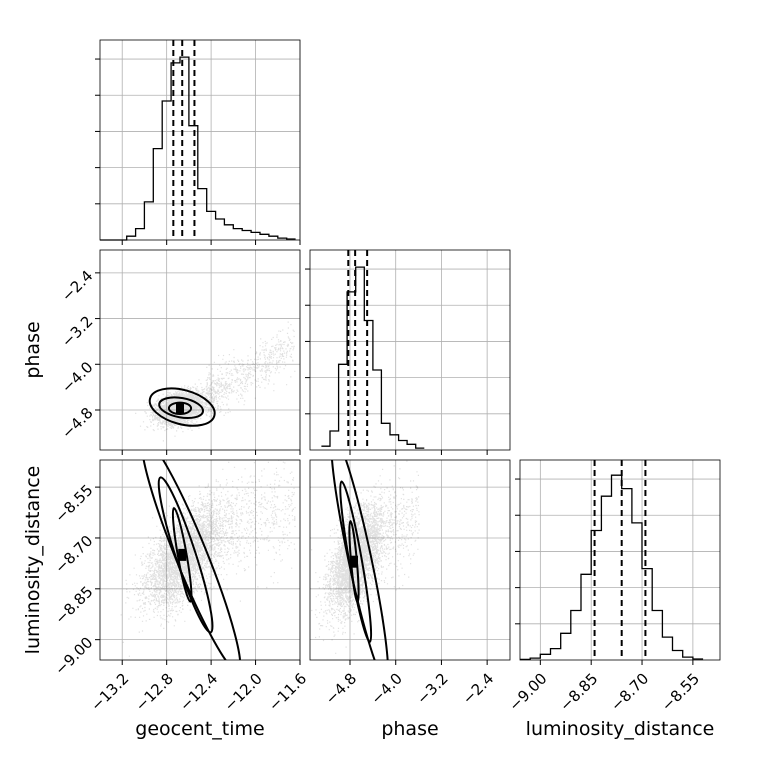 Image resolution: width=760 pixels, height=760 pixels. I want to click on hist-luminosity-distance-frame, so click(620, 560).